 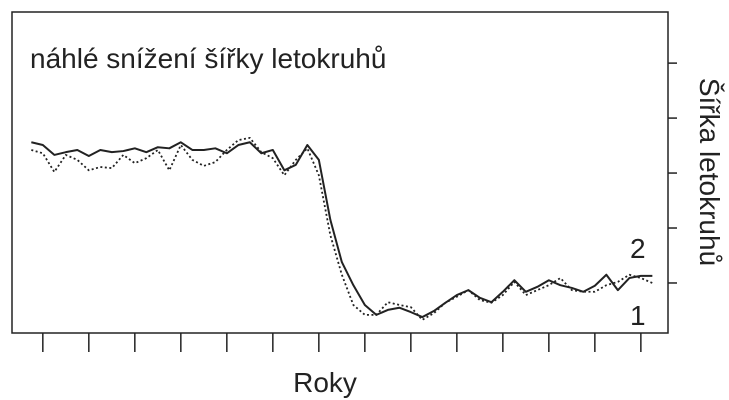 What do you see at coordinates (208, 58) in the screenshot?
I see `chart-title: náhlé snížení šířky letokruhů` at bounding box center [208, 58].